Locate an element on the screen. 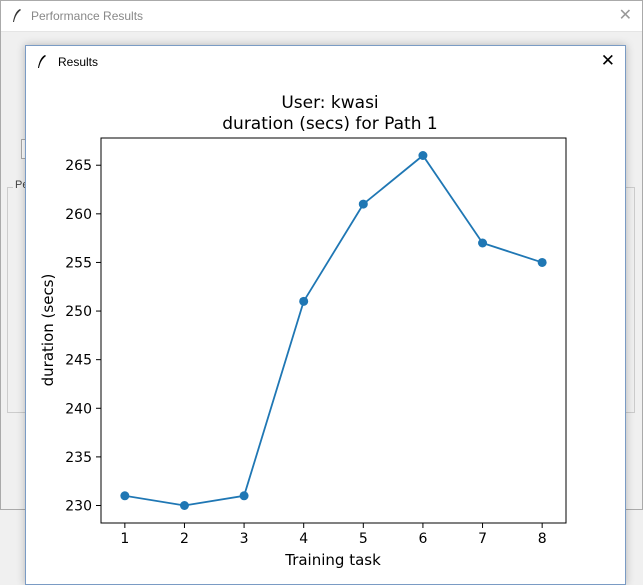  x-tick-label: 8 is located at coordinates (542, 539).